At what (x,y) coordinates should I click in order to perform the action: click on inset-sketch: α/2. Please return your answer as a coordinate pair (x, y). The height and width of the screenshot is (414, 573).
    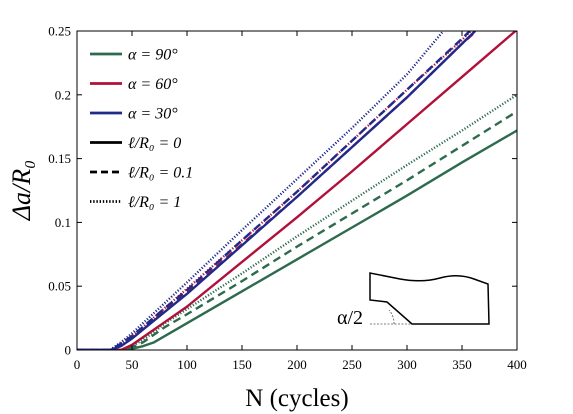
    Looking at the image, I should click on (413, 300).